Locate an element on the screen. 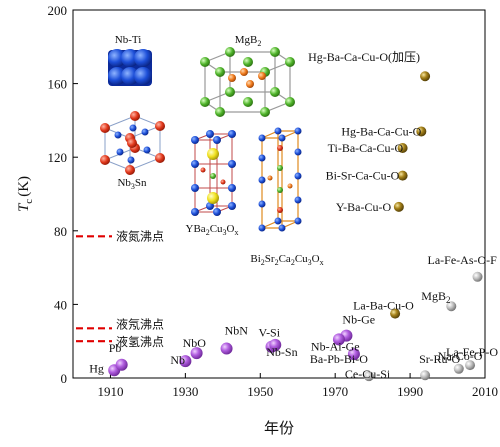  data-point-label: Pb is located at coordinates (115, 348).